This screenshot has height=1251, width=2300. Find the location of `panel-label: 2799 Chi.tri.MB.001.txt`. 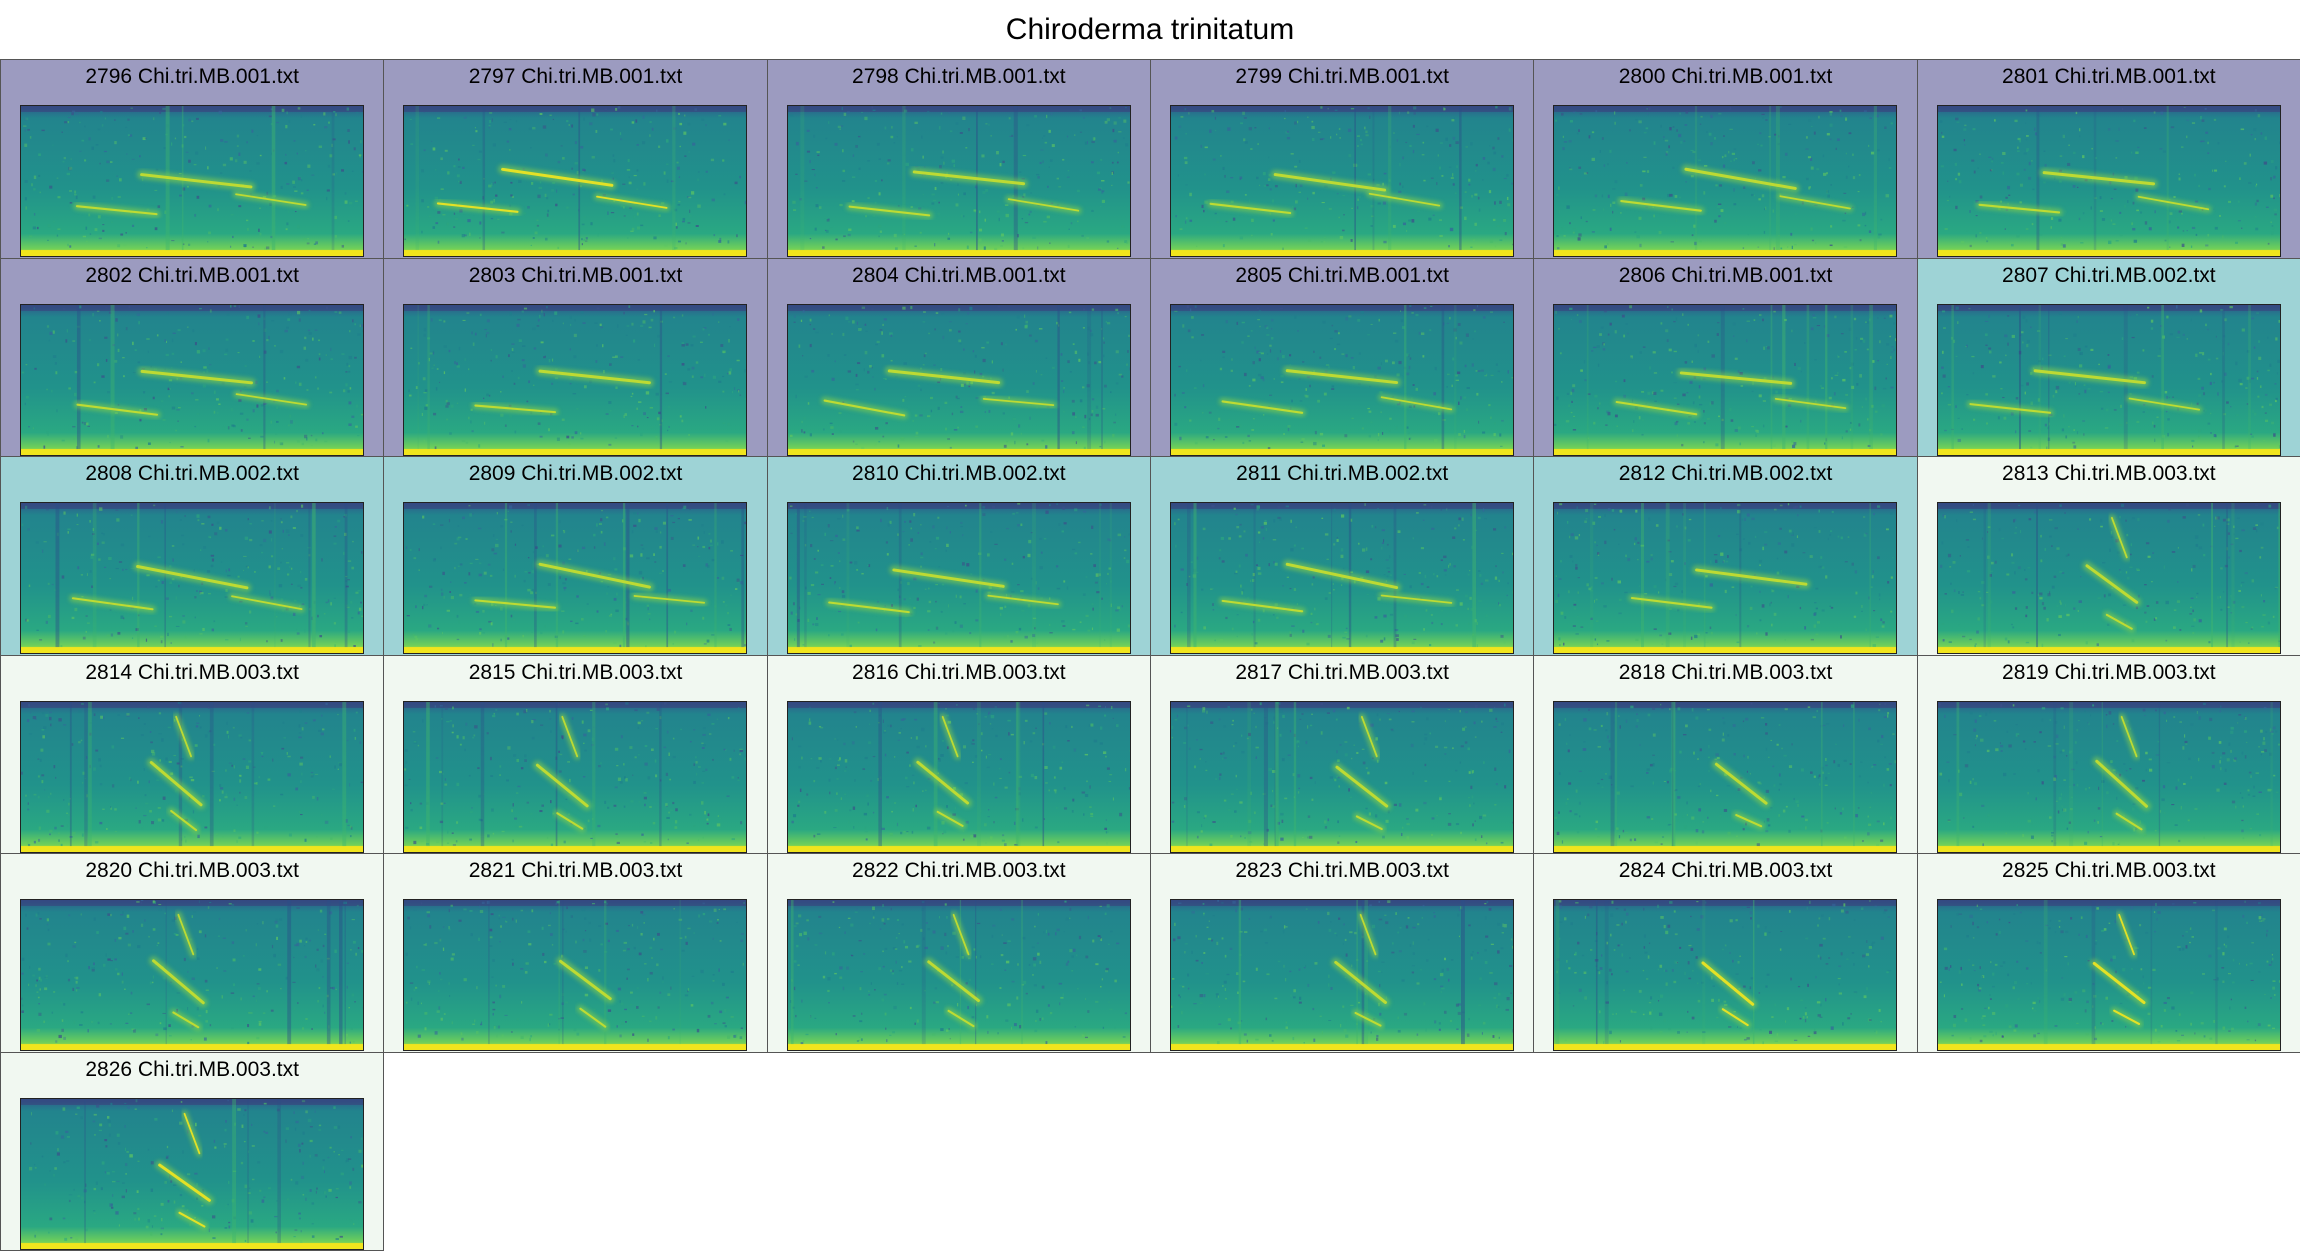

panel-label: 2799 Chi.tri.MB.001.txt is located at coordinates (1342, 77).